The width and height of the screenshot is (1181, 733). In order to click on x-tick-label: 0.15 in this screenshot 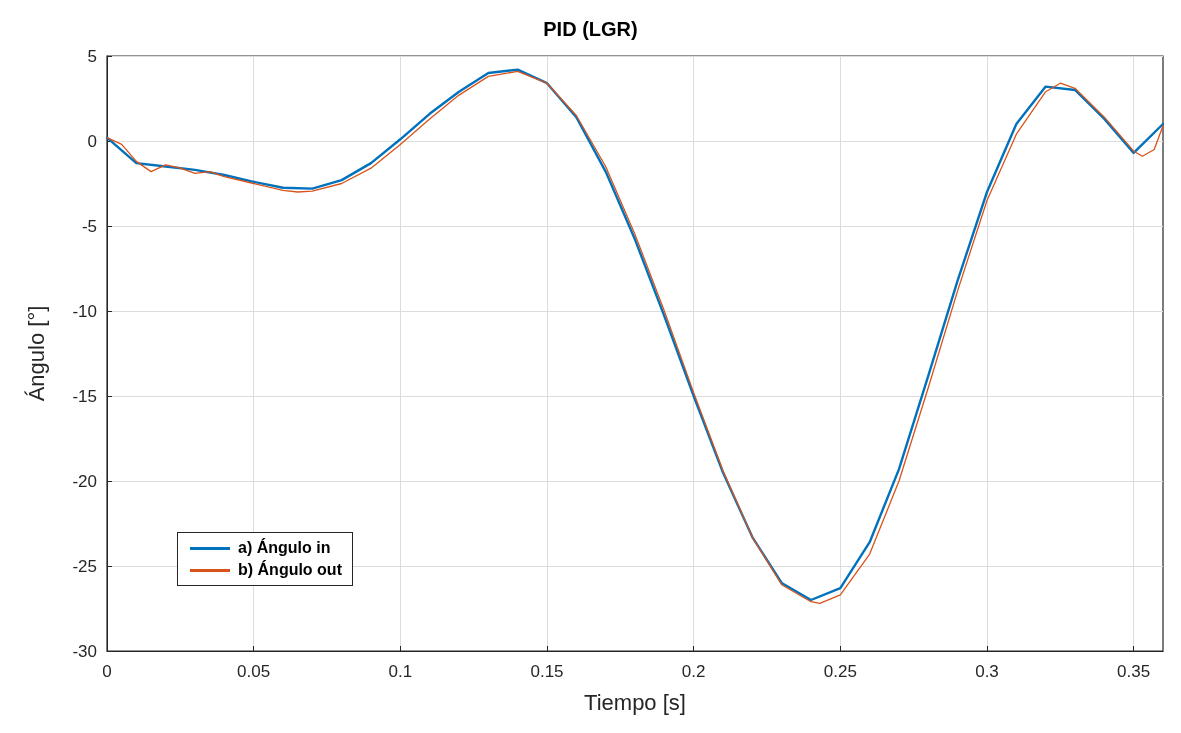, I will do `click(547, 671)`.